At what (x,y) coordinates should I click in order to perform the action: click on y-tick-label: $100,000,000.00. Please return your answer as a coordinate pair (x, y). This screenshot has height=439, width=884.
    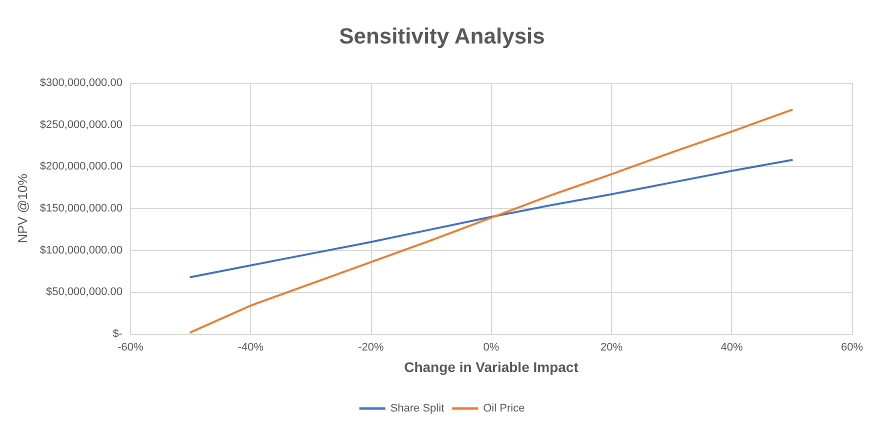
    Looking at the image, I should click on (81, 250).